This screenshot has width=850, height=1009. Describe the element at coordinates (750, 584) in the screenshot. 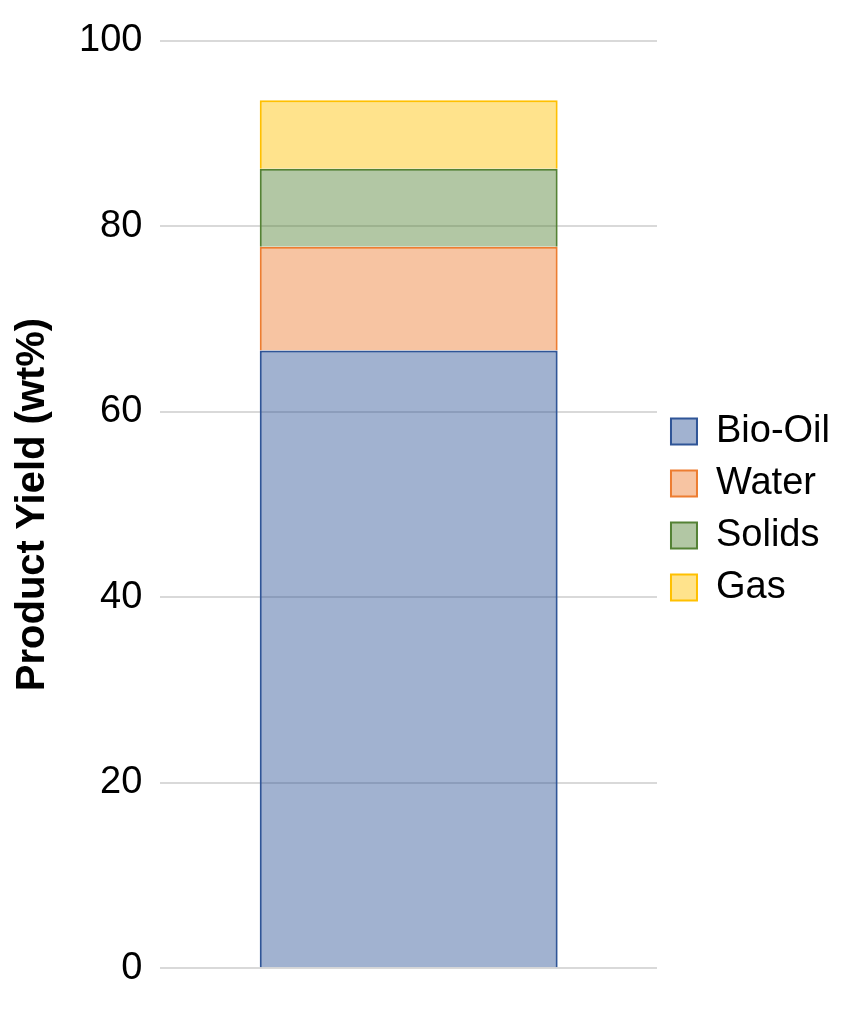

I see `legend-label: Gas` at that location.